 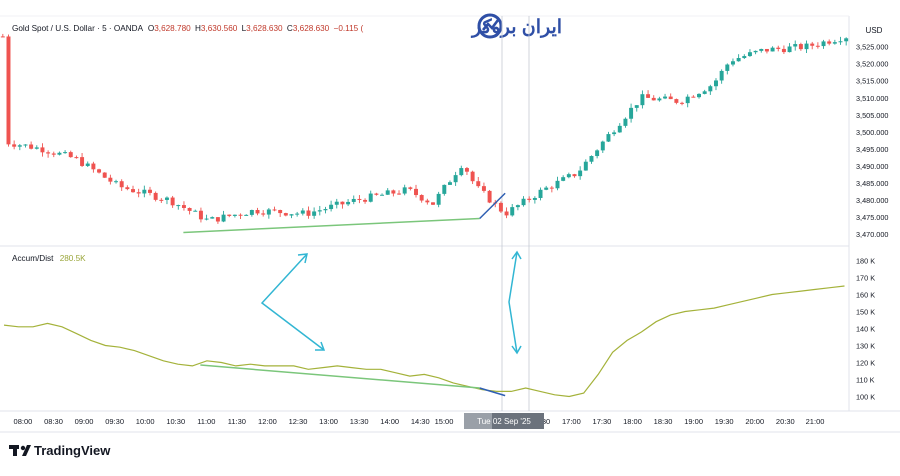 What do you see at coordinates (219, 28) in the screenshot?
I see `high-value: 3,630.560` at bounding box center [219, 28].